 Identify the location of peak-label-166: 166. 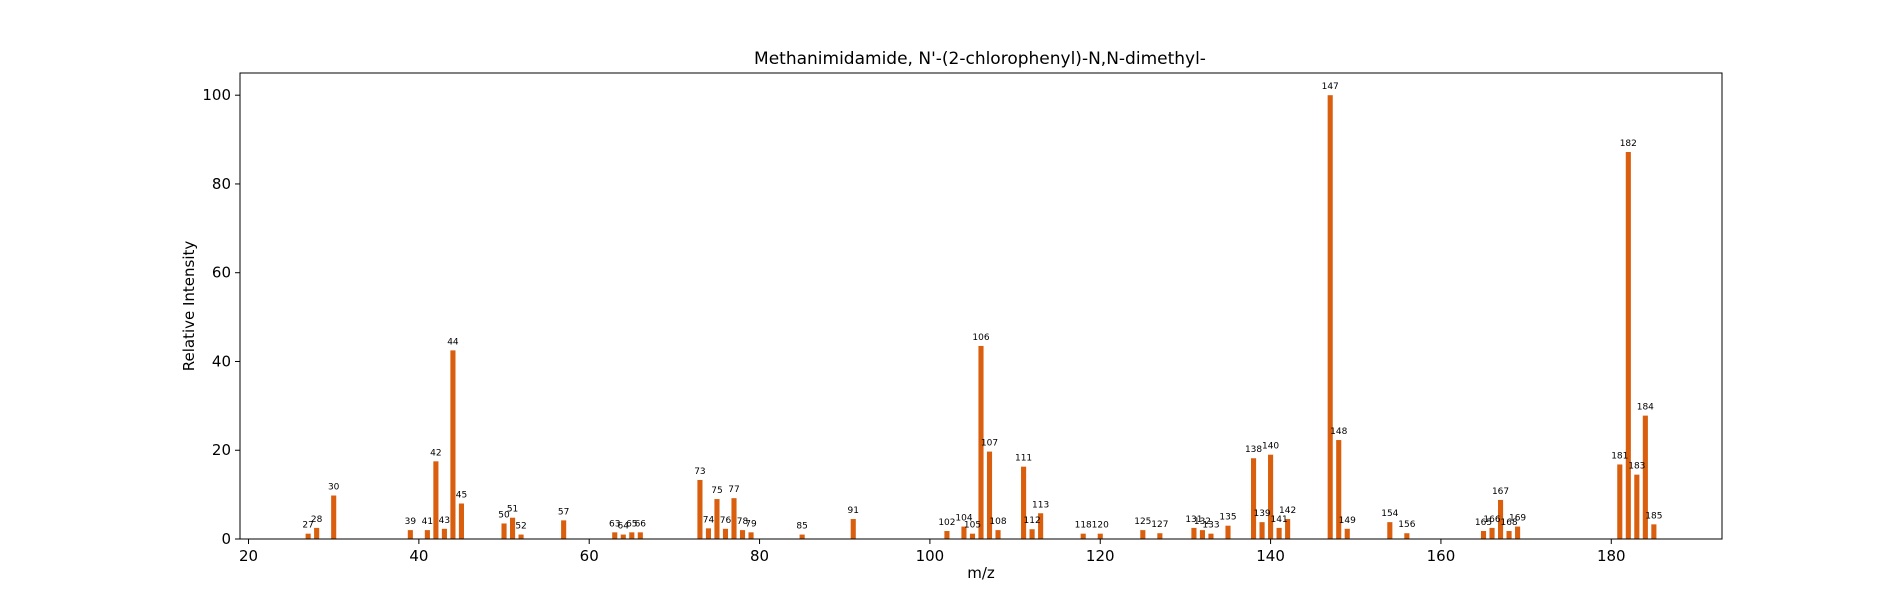
(1491, 520).